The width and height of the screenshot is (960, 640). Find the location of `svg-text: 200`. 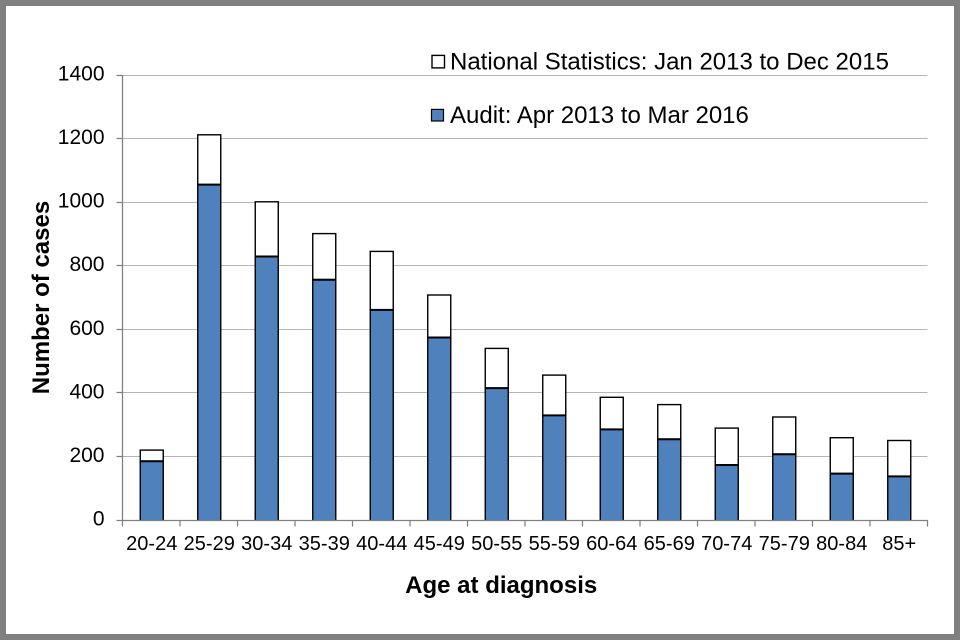

svg-text: 200 is located at coordinates (86, 455).